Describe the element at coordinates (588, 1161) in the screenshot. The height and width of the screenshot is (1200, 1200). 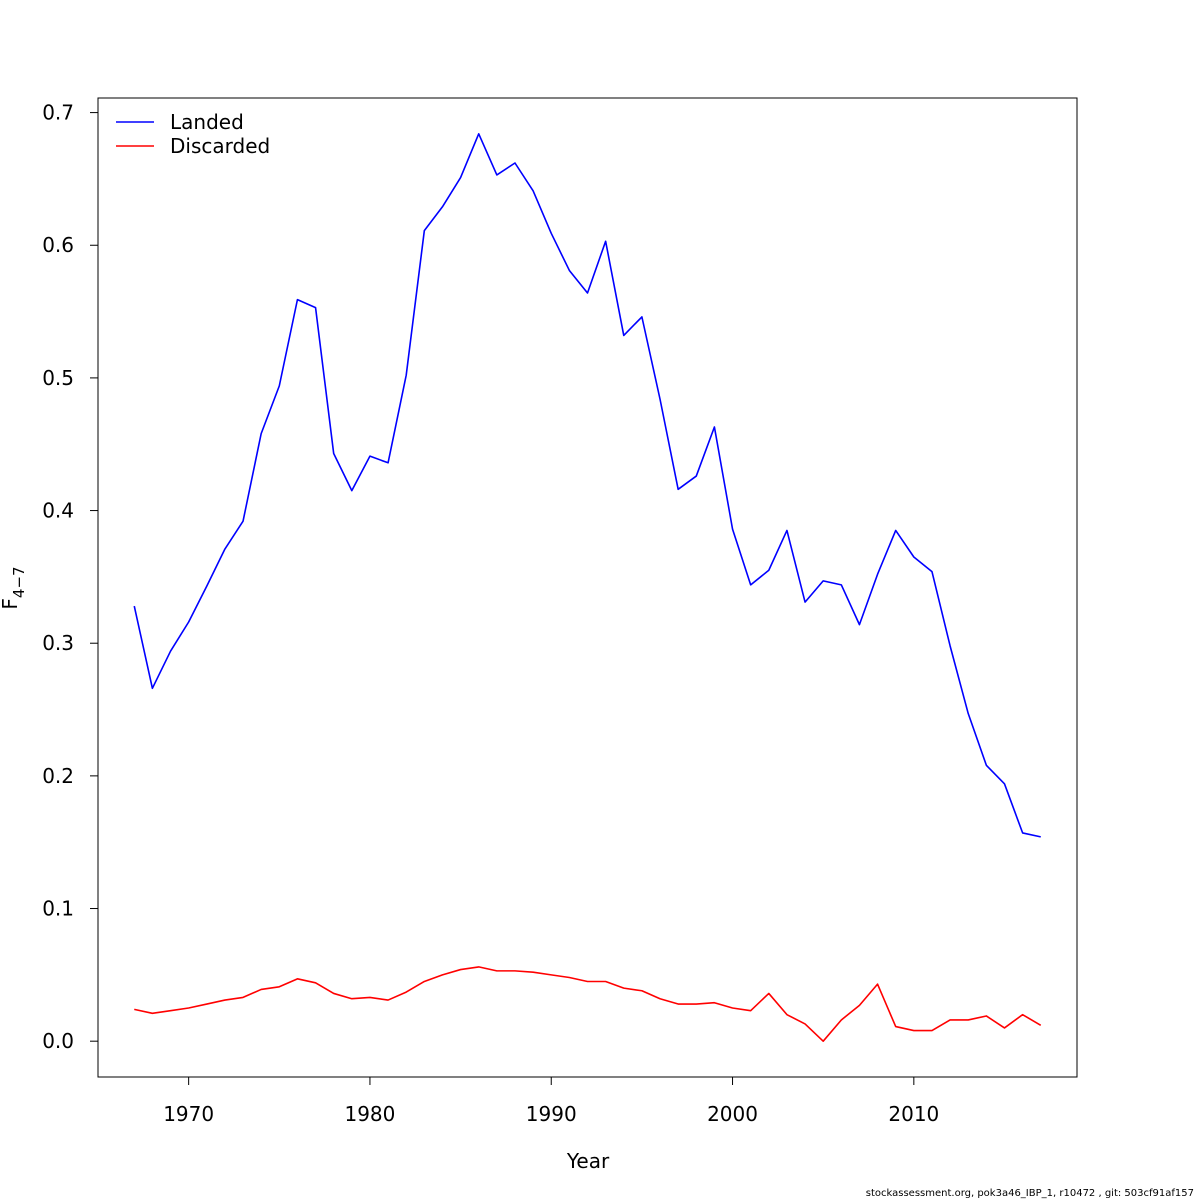
I see `x-axis-title: Year` at that location.